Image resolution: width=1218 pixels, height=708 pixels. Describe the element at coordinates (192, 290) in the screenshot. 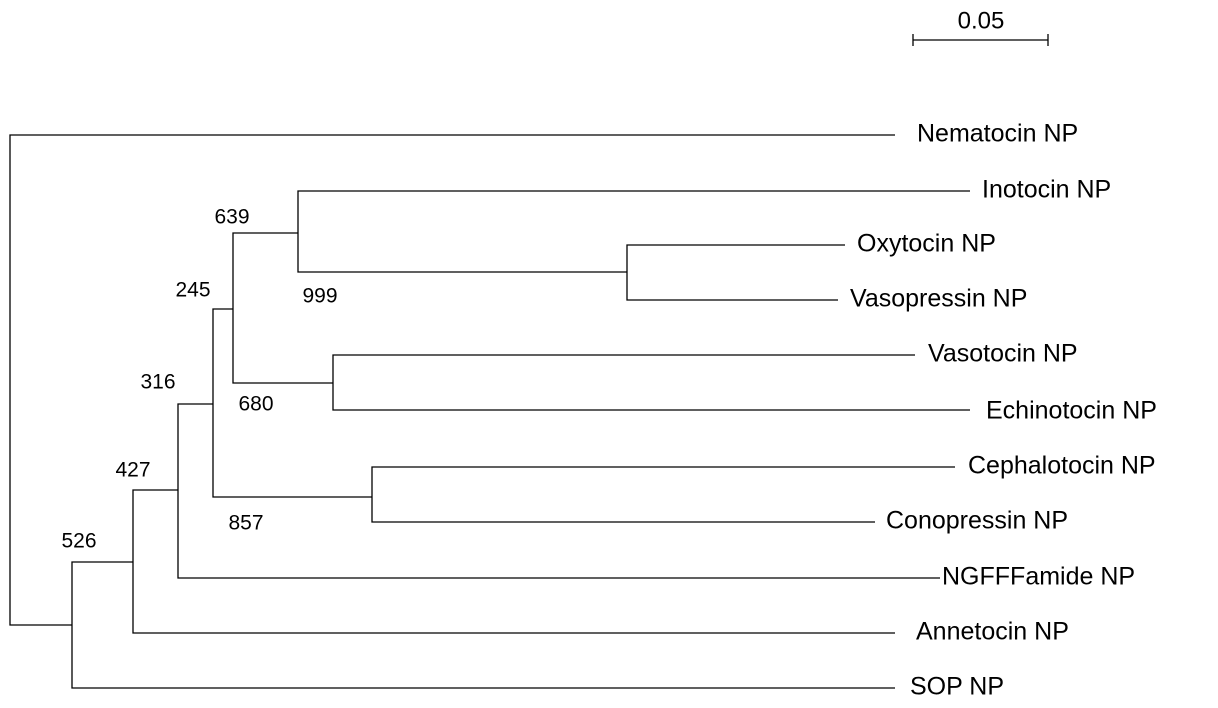

I see `support-value: 245` at that location.